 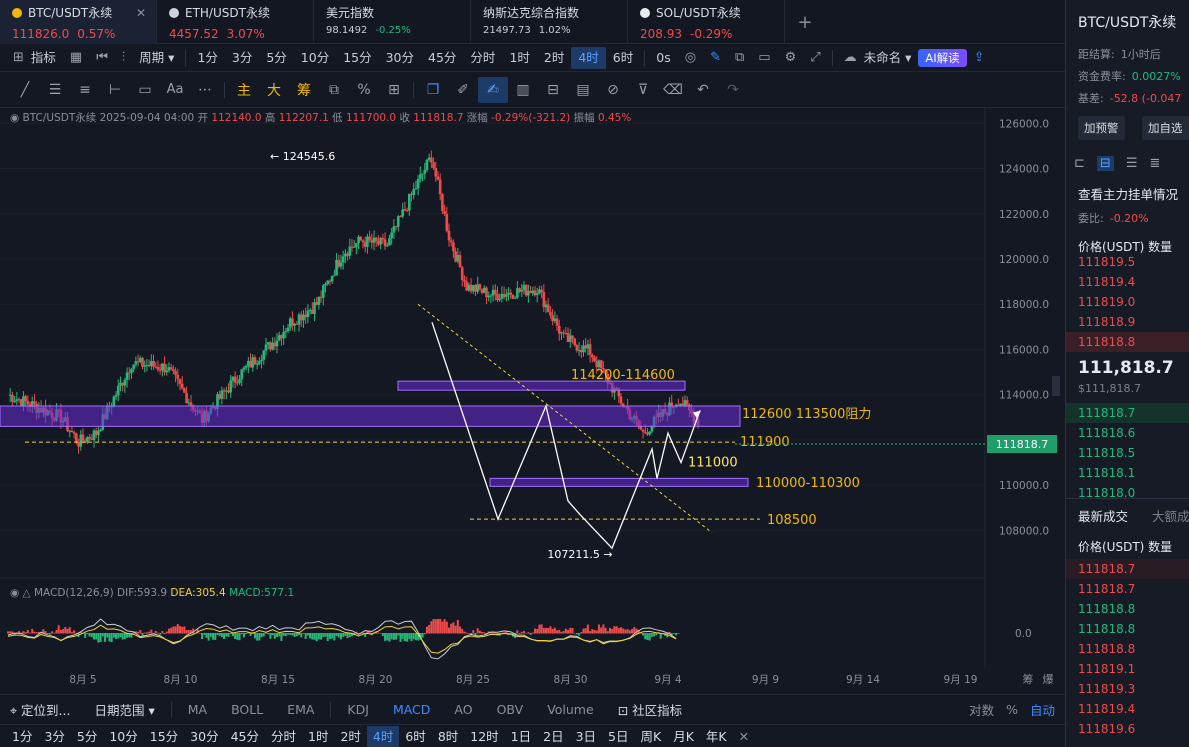 I want to click on period-15: 2日, so click(x=553, y=736).